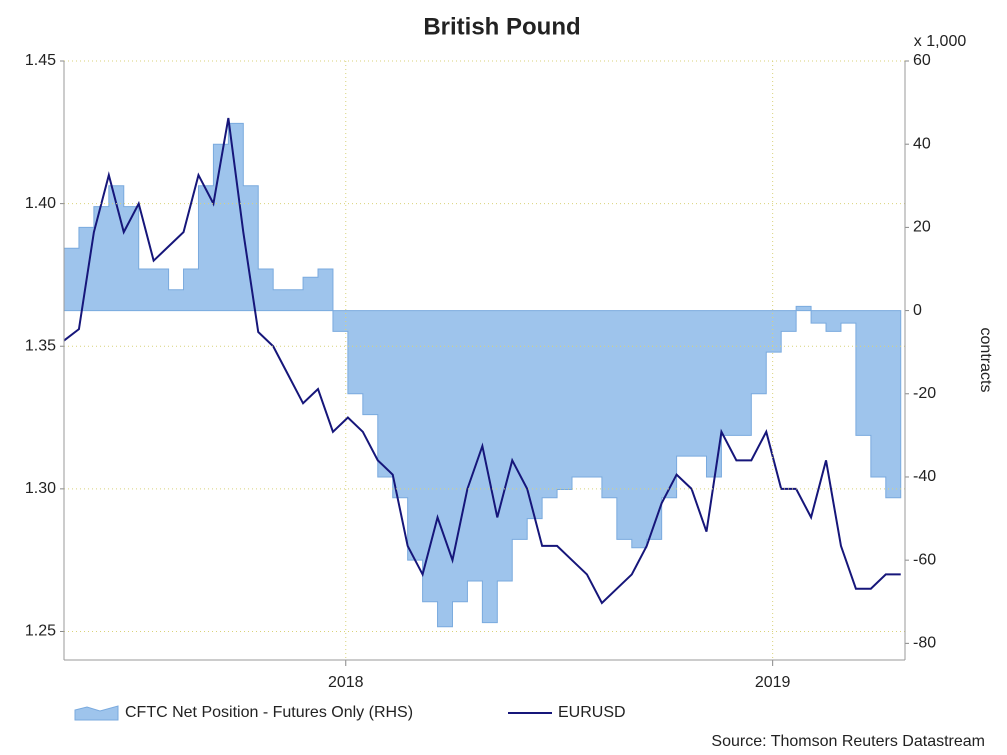 Image resolution: width=1007 pixels, height=755 pixels. What do you see at coordinates (924, 393) in the screenshot?
I see `y2-tick-label: -20` at bounding box center [924, 393].